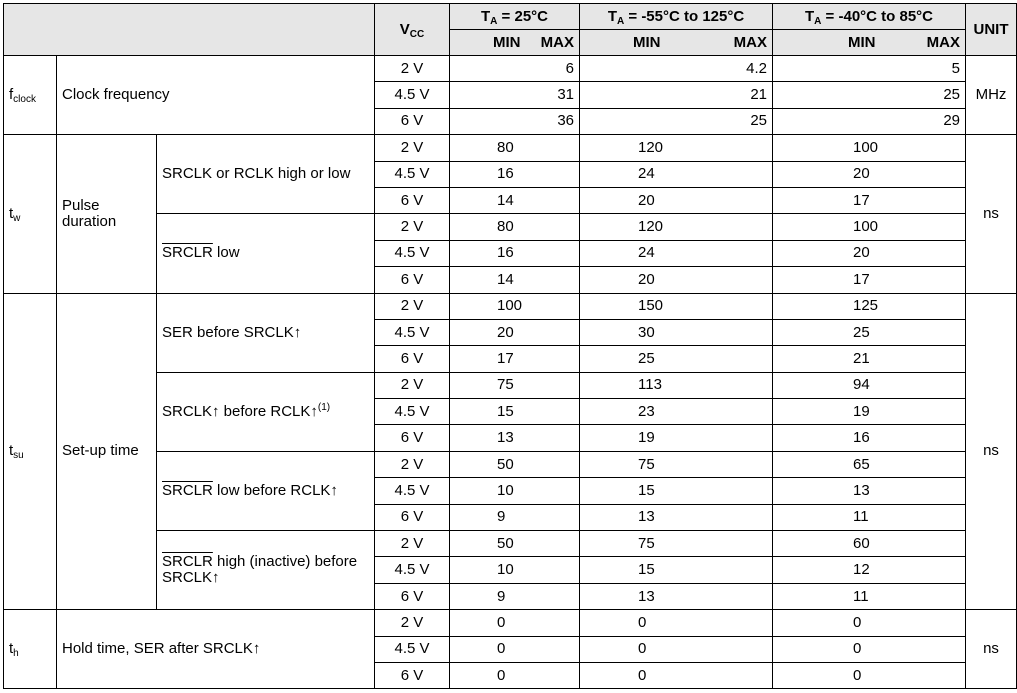 The image size is (1017, 693). Describe the element at coordinates (17, 218) in the screenshot. I see `symbol-subscript: w` at that location.